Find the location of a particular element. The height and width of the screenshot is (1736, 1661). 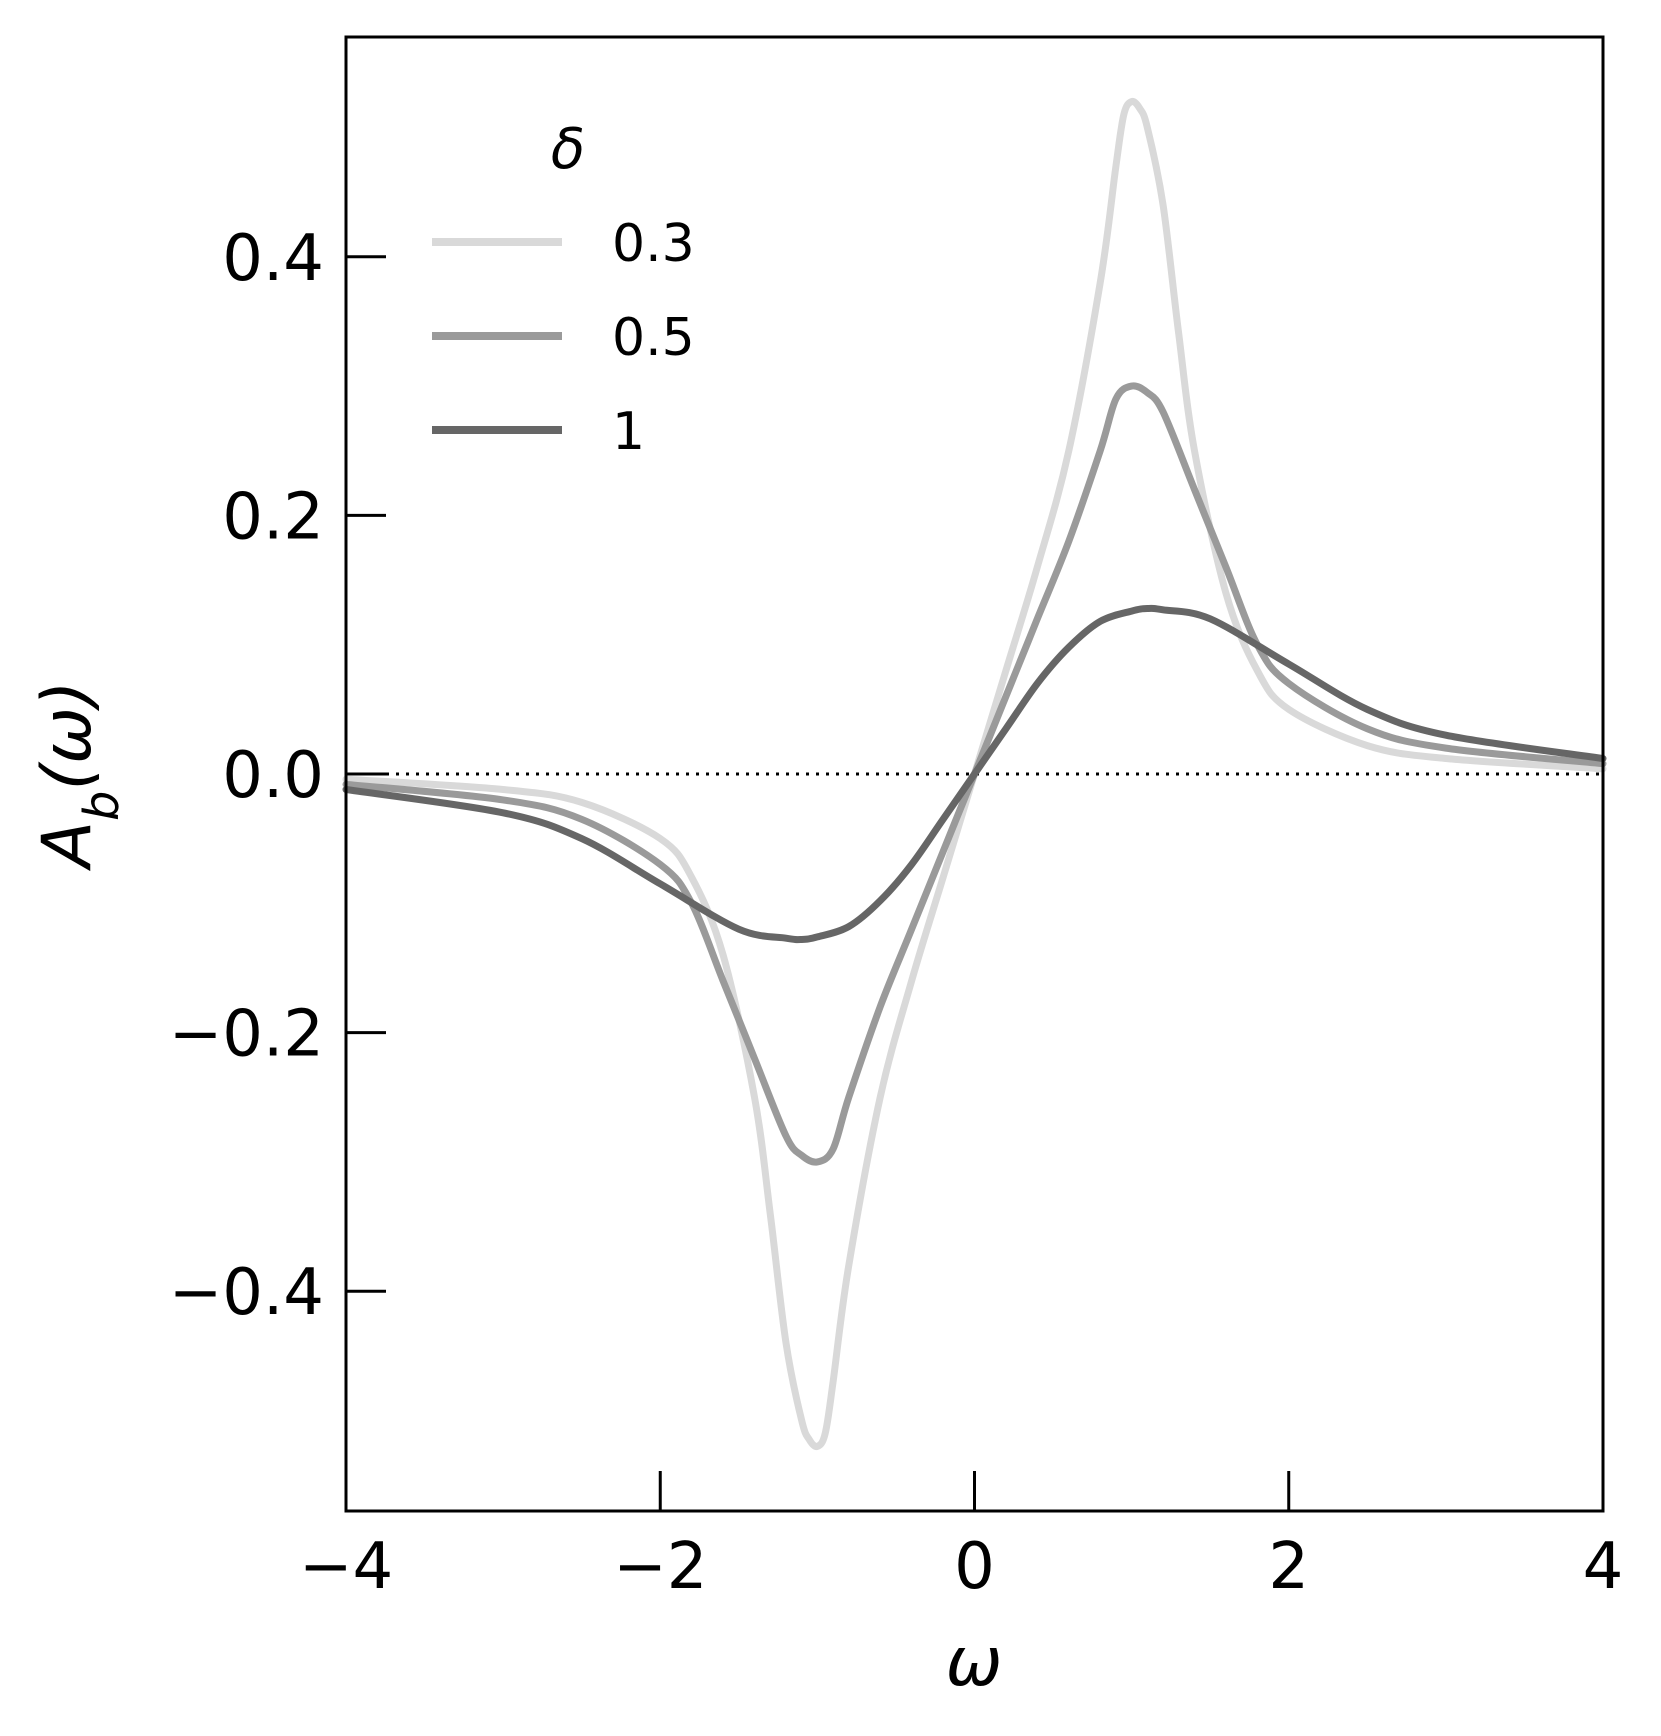

legend-label-2: 1 is located at coordinates (628, 432).